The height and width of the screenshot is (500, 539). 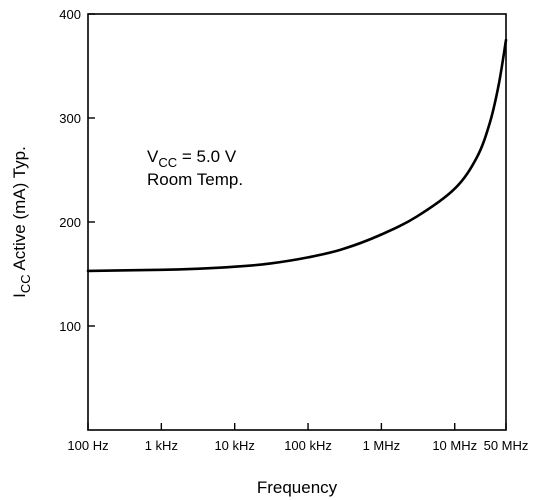 What do you see at coordinates (161, 445) in the screenshot?
I see `x-tick-label-1: 1 kHz` at bounding box center [161, 445].